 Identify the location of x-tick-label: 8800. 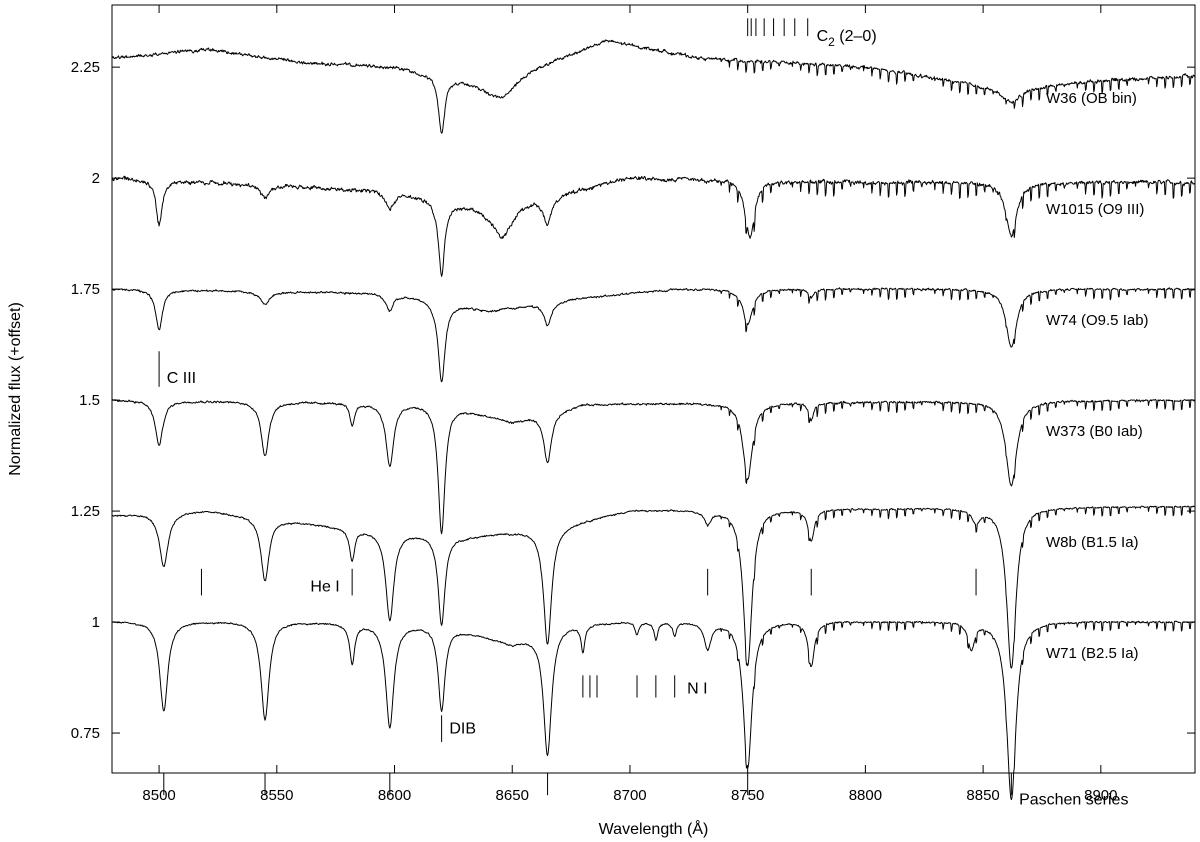
(865, 795).